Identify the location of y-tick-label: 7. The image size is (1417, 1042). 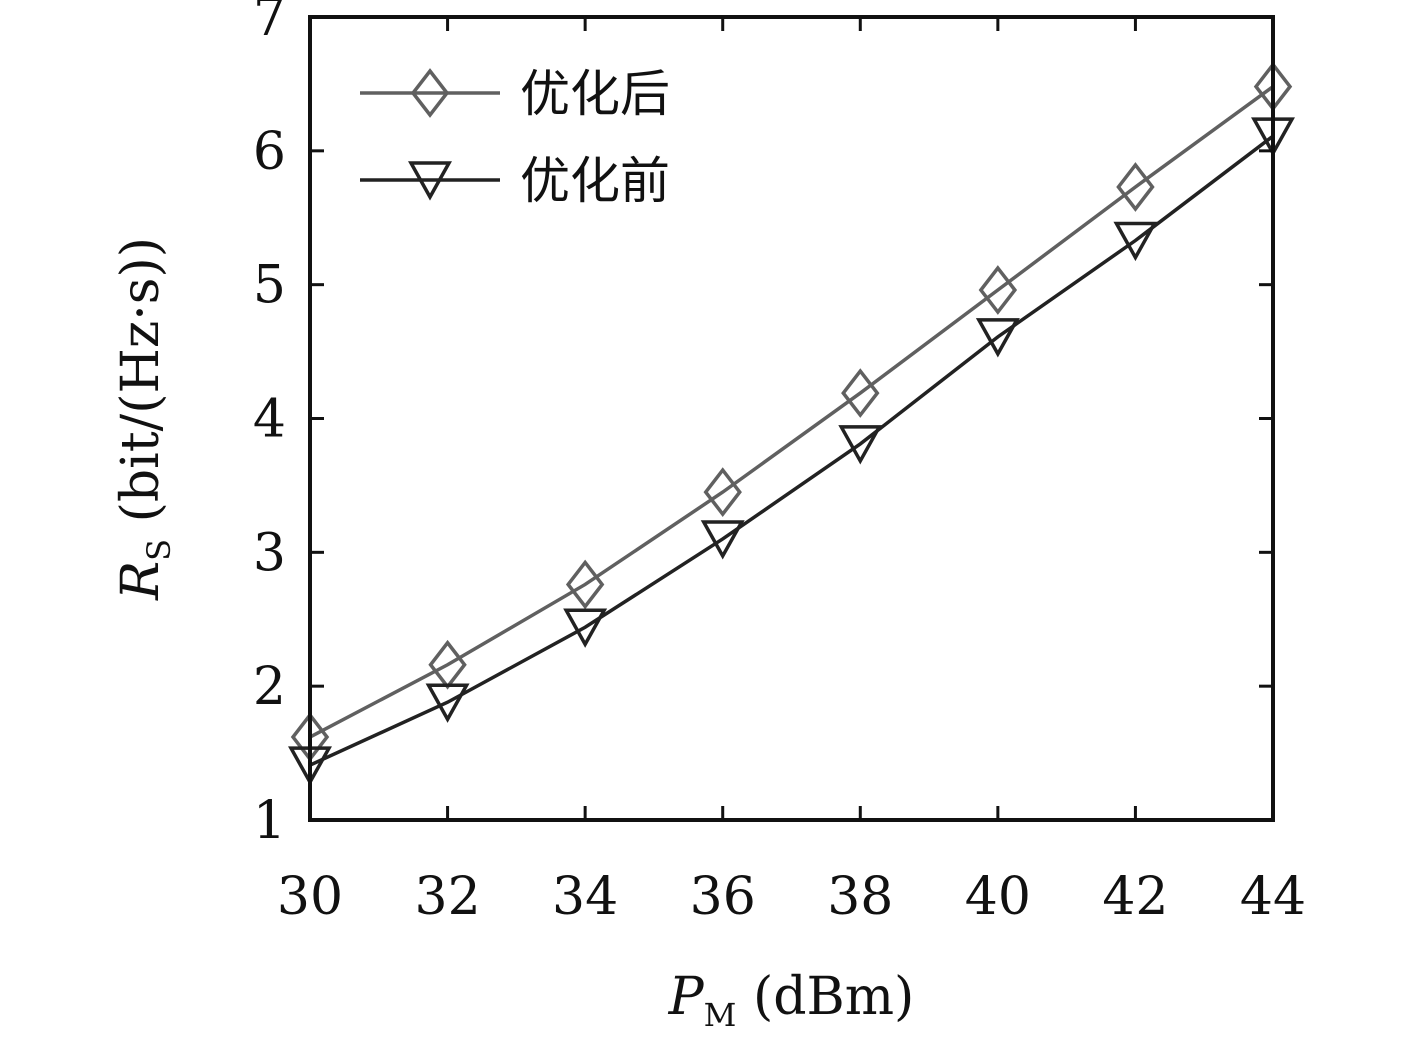
(269, 24).